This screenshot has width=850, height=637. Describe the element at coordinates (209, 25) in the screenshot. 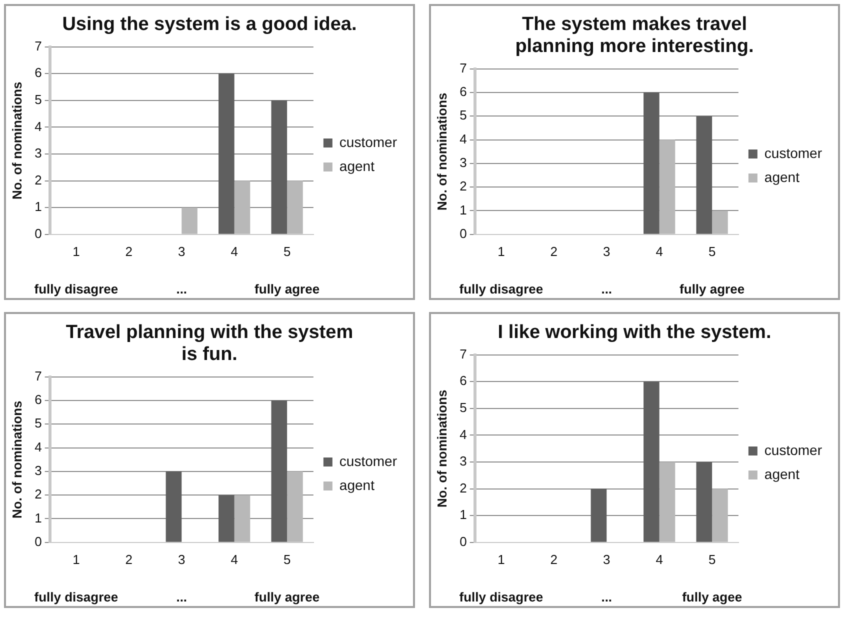

I see `chart-title: Using the system is a good idea.` at that location.